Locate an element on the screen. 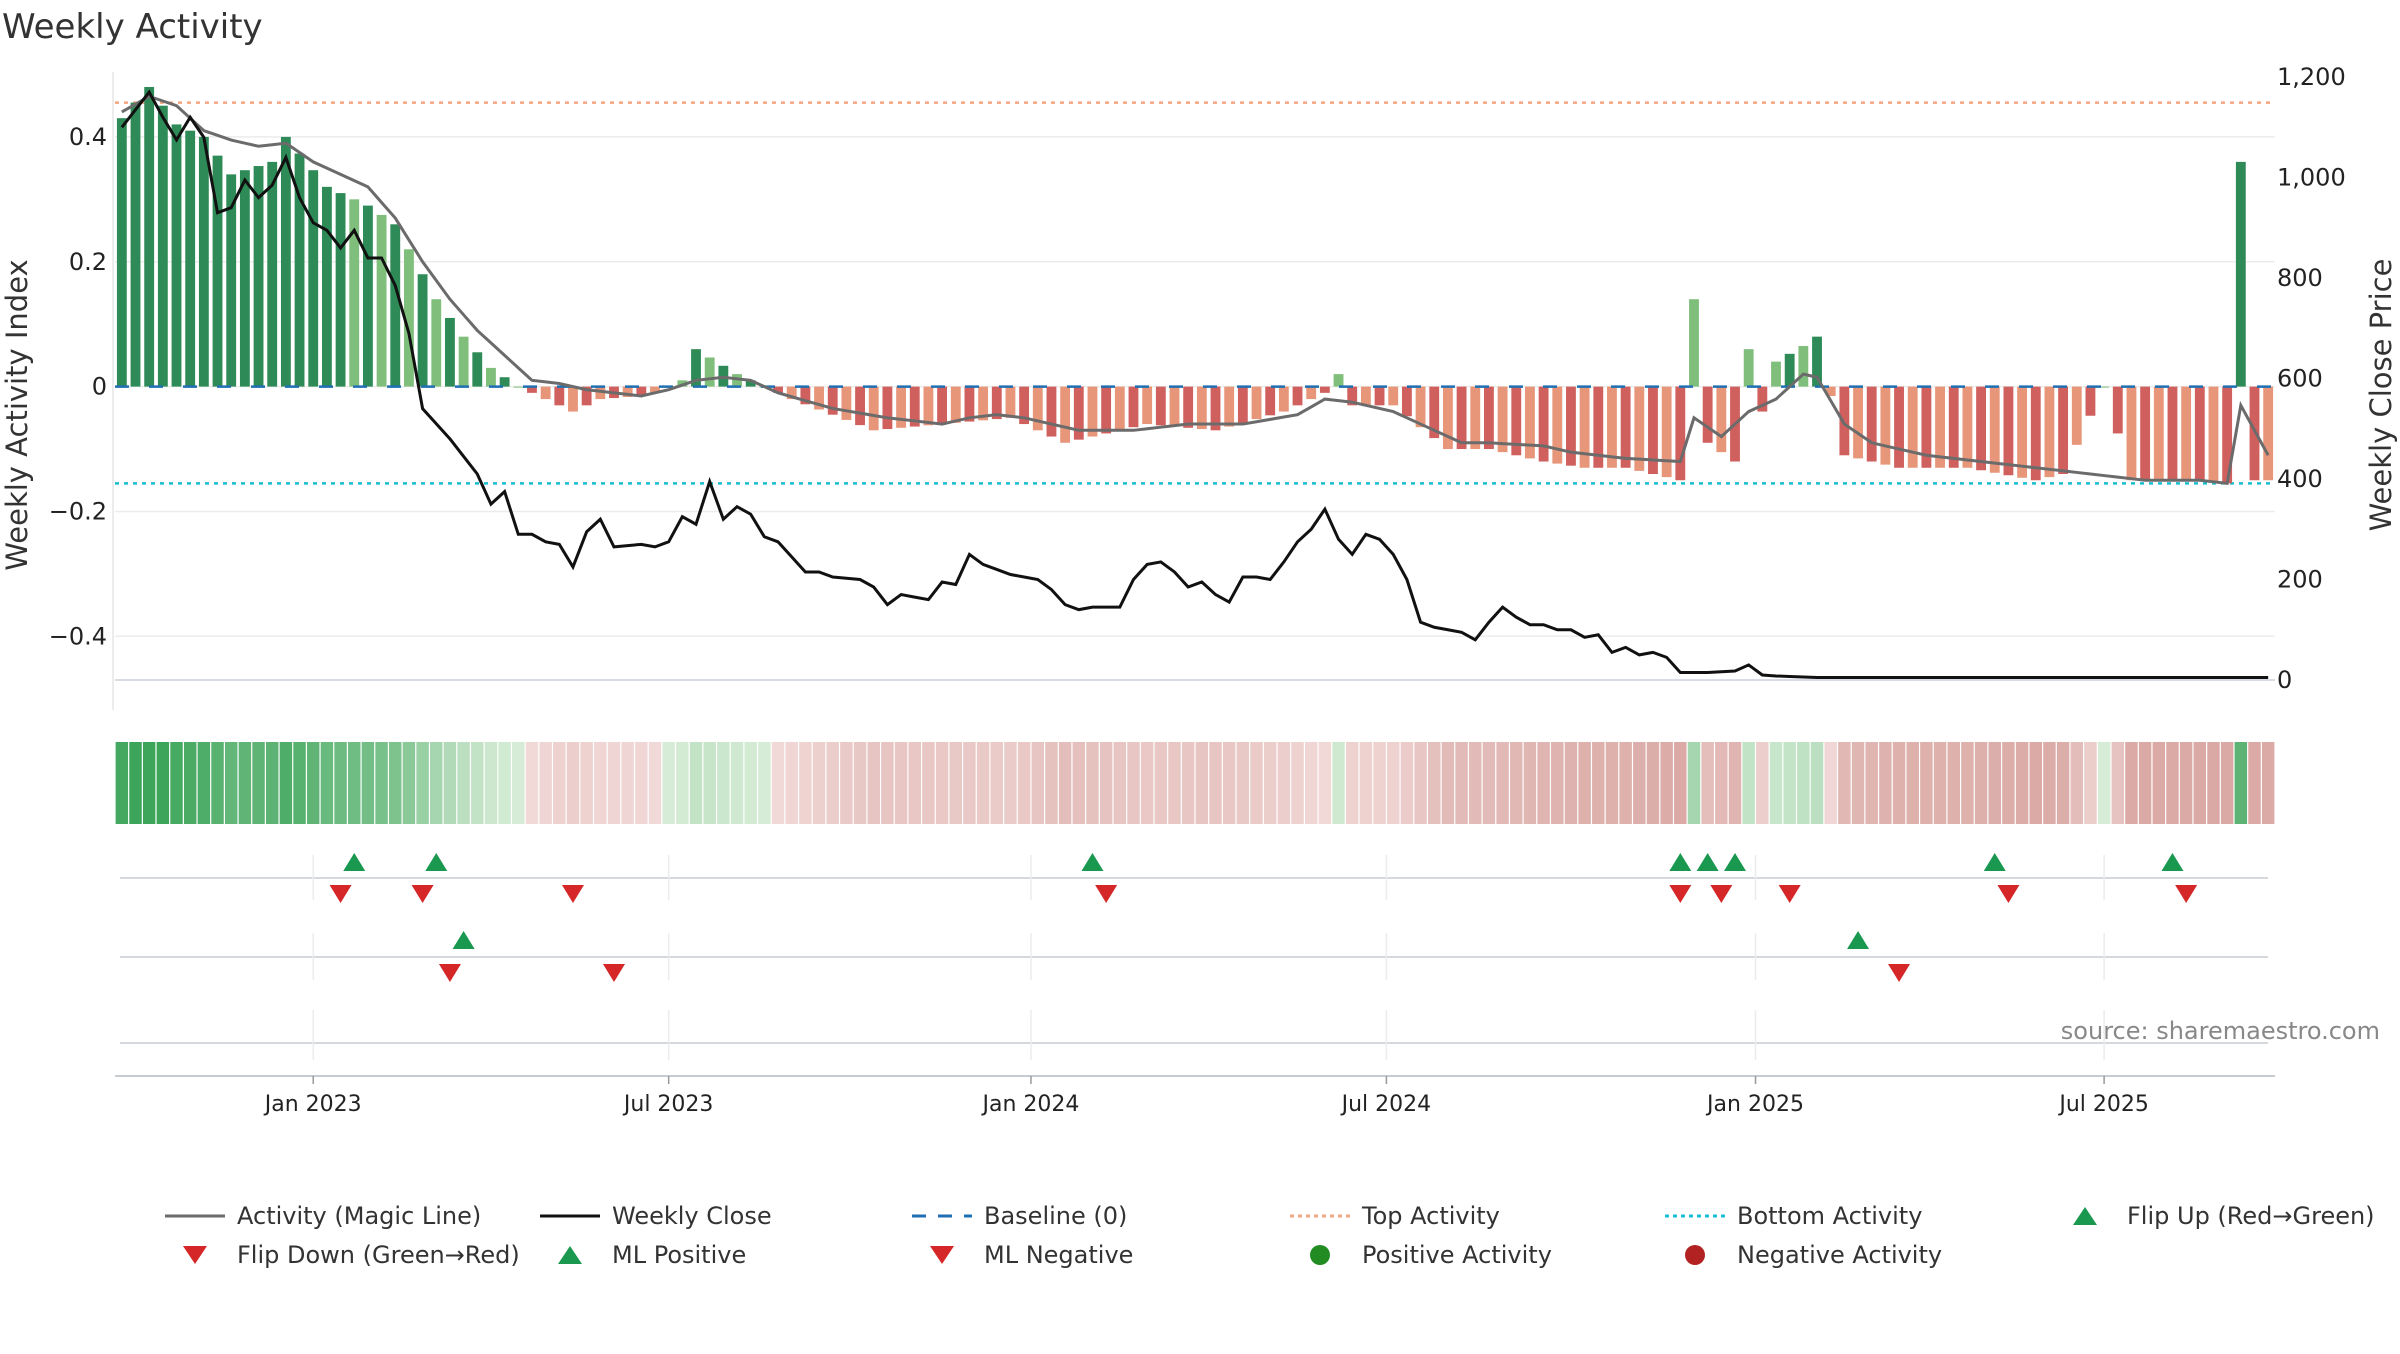  legend-label: Flip Up (Red→Green) is located at coordinates (2251, 1216).